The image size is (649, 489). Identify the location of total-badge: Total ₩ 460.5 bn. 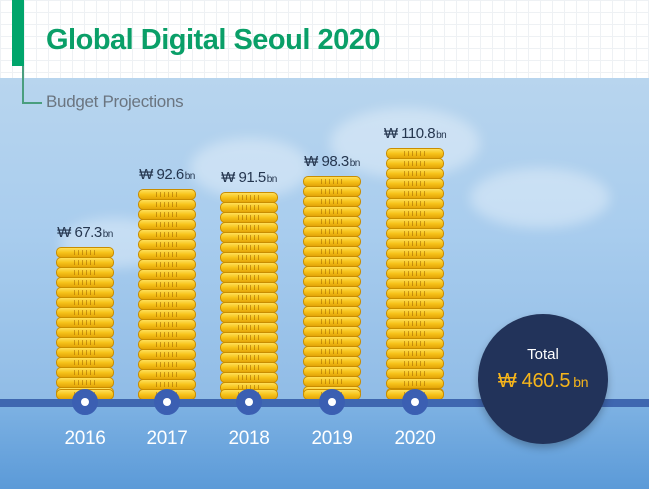
(543, 379).